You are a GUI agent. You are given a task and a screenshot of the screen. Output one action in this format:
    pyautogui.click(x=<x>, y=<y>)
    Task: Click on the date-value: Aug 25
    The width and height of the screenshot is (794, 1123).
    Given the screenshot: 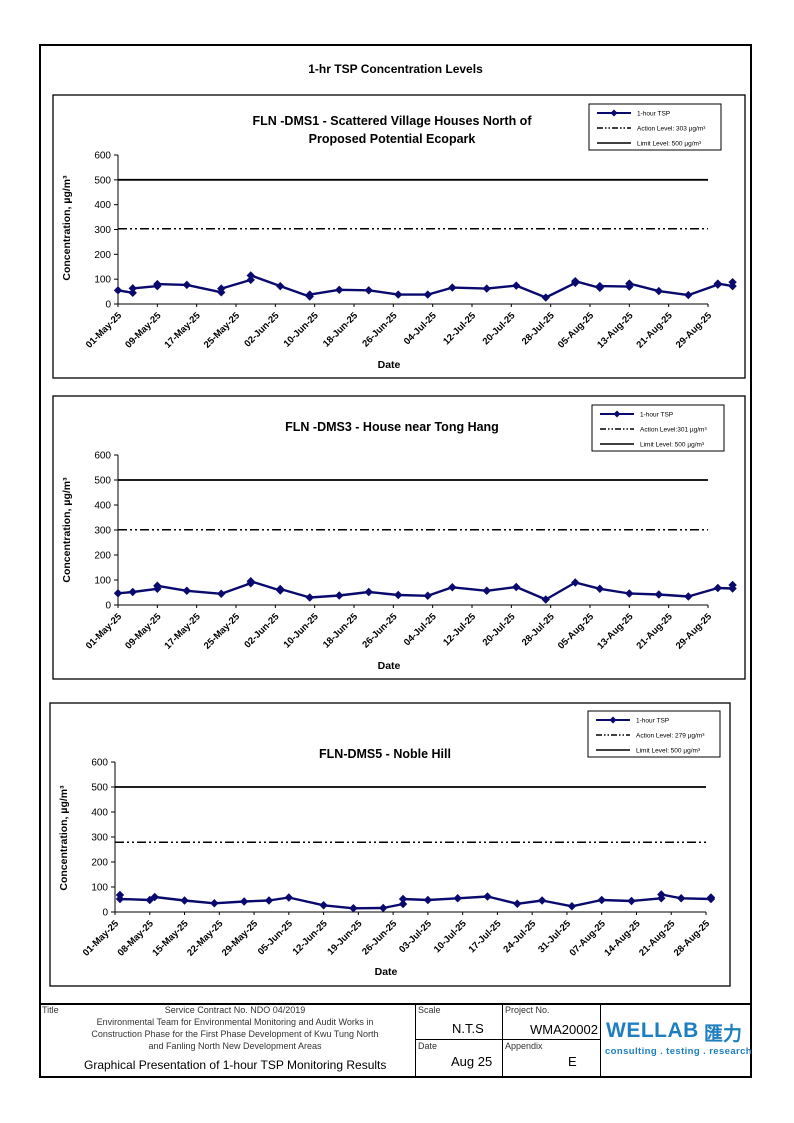 What is the action you would take?
    pyautogui.click(x=472, y=1061)
    